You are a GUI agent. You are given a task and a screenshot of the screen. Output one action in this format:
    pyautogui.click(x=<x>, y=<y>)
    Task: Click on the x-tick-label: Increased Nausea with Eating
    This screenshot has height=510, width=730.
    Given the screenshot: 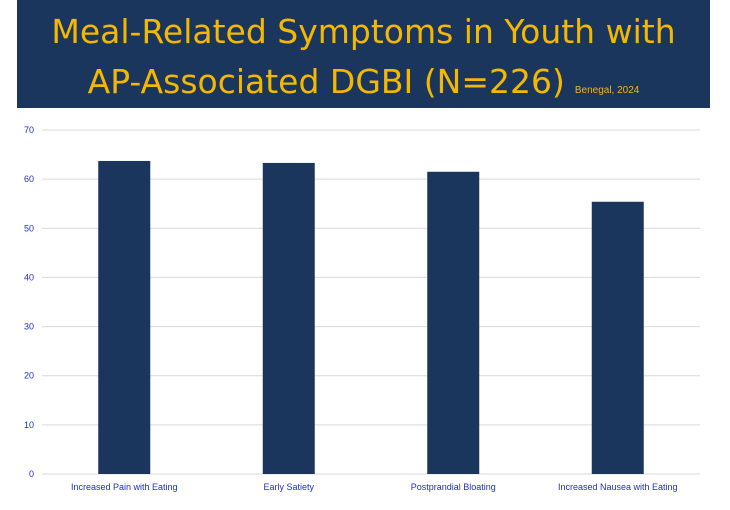 What is the action you would take?
    pyautogui.click(x=618, y=487)
    